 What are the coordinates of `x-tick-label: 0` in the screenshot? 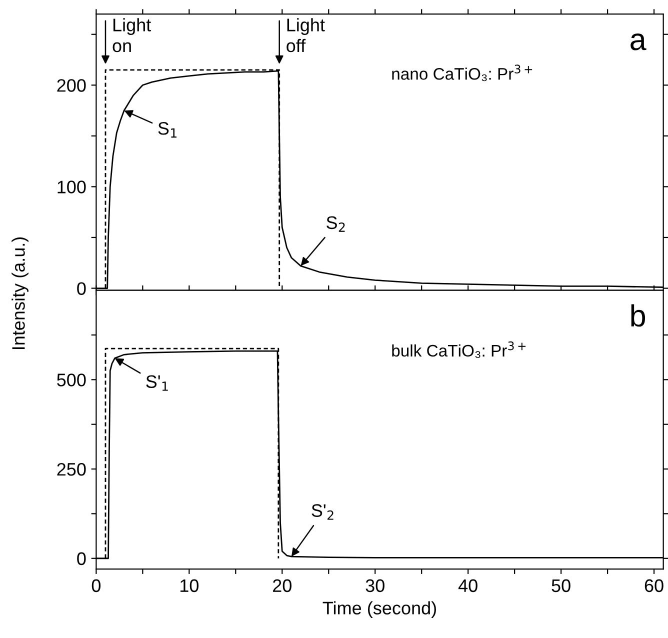 It's located at (96, 585).